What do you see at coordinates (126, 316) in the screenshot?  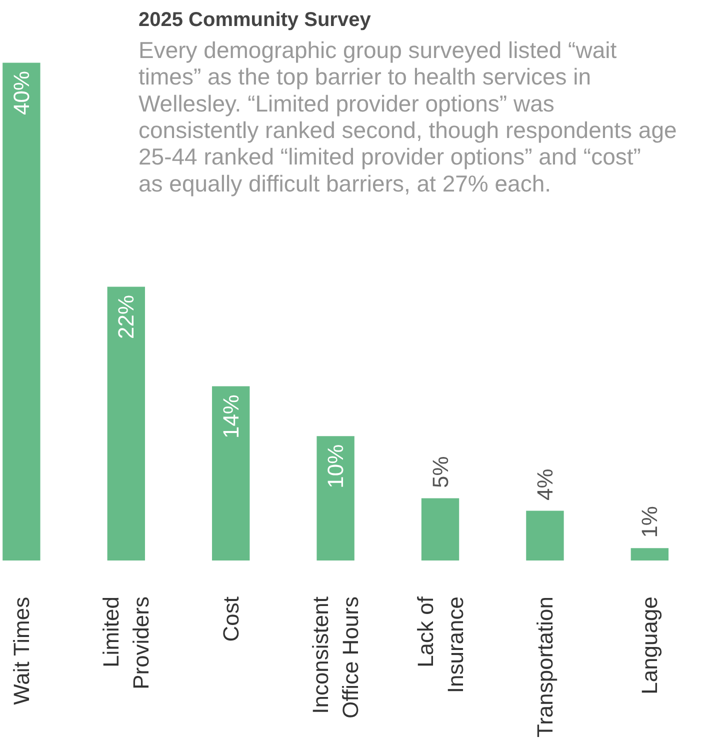 I see `data-label: 22%` at bounding box center [126, 316].